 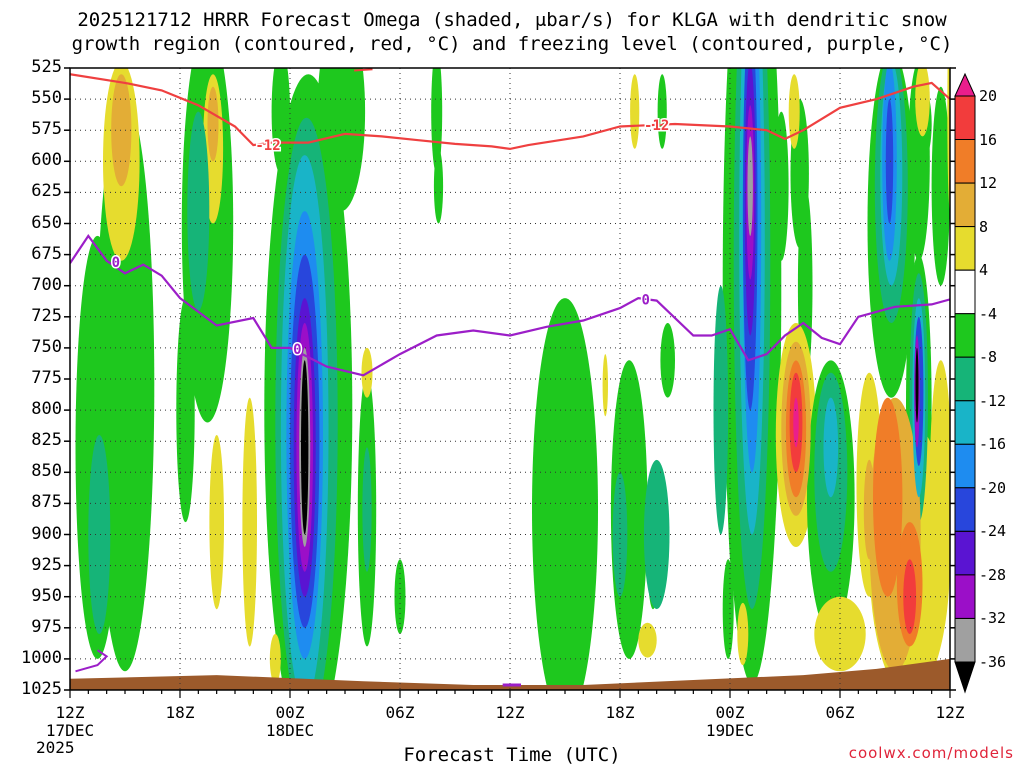 I want to click on y-tick-label: 950, so click(x=46, y=595).